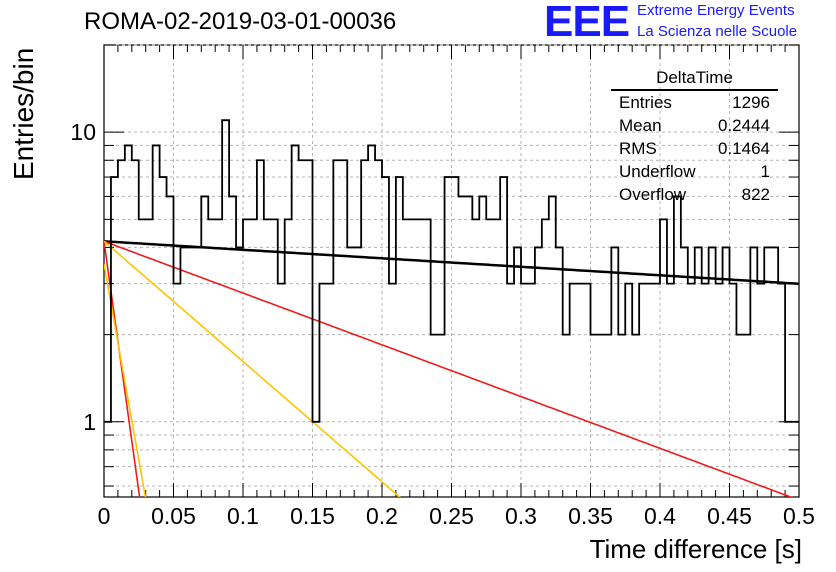 This screenshot has width=836, height=572. I want to click on stats-row: Underflow 1, so click(694, 171).